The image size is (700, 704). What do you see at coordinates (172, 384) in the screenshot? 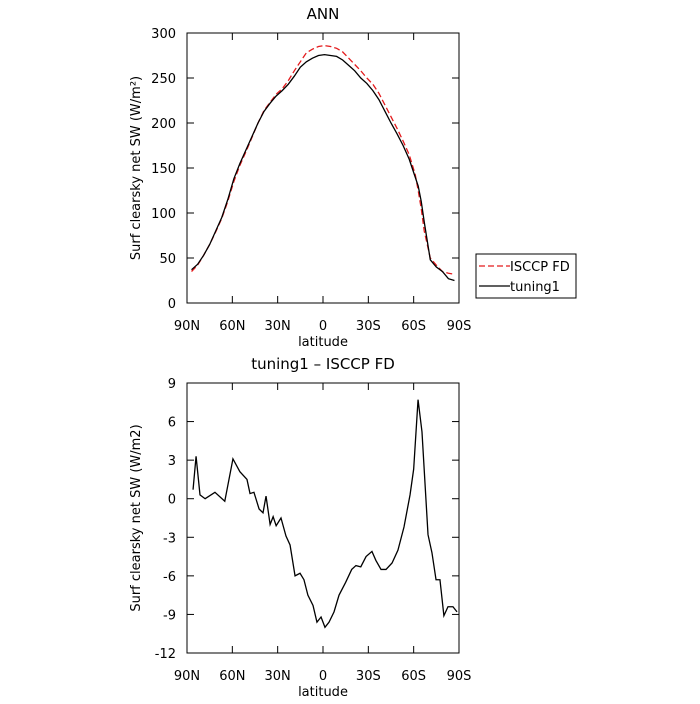
I see `y-tick-label: 9` at bounding box center [172, 384].